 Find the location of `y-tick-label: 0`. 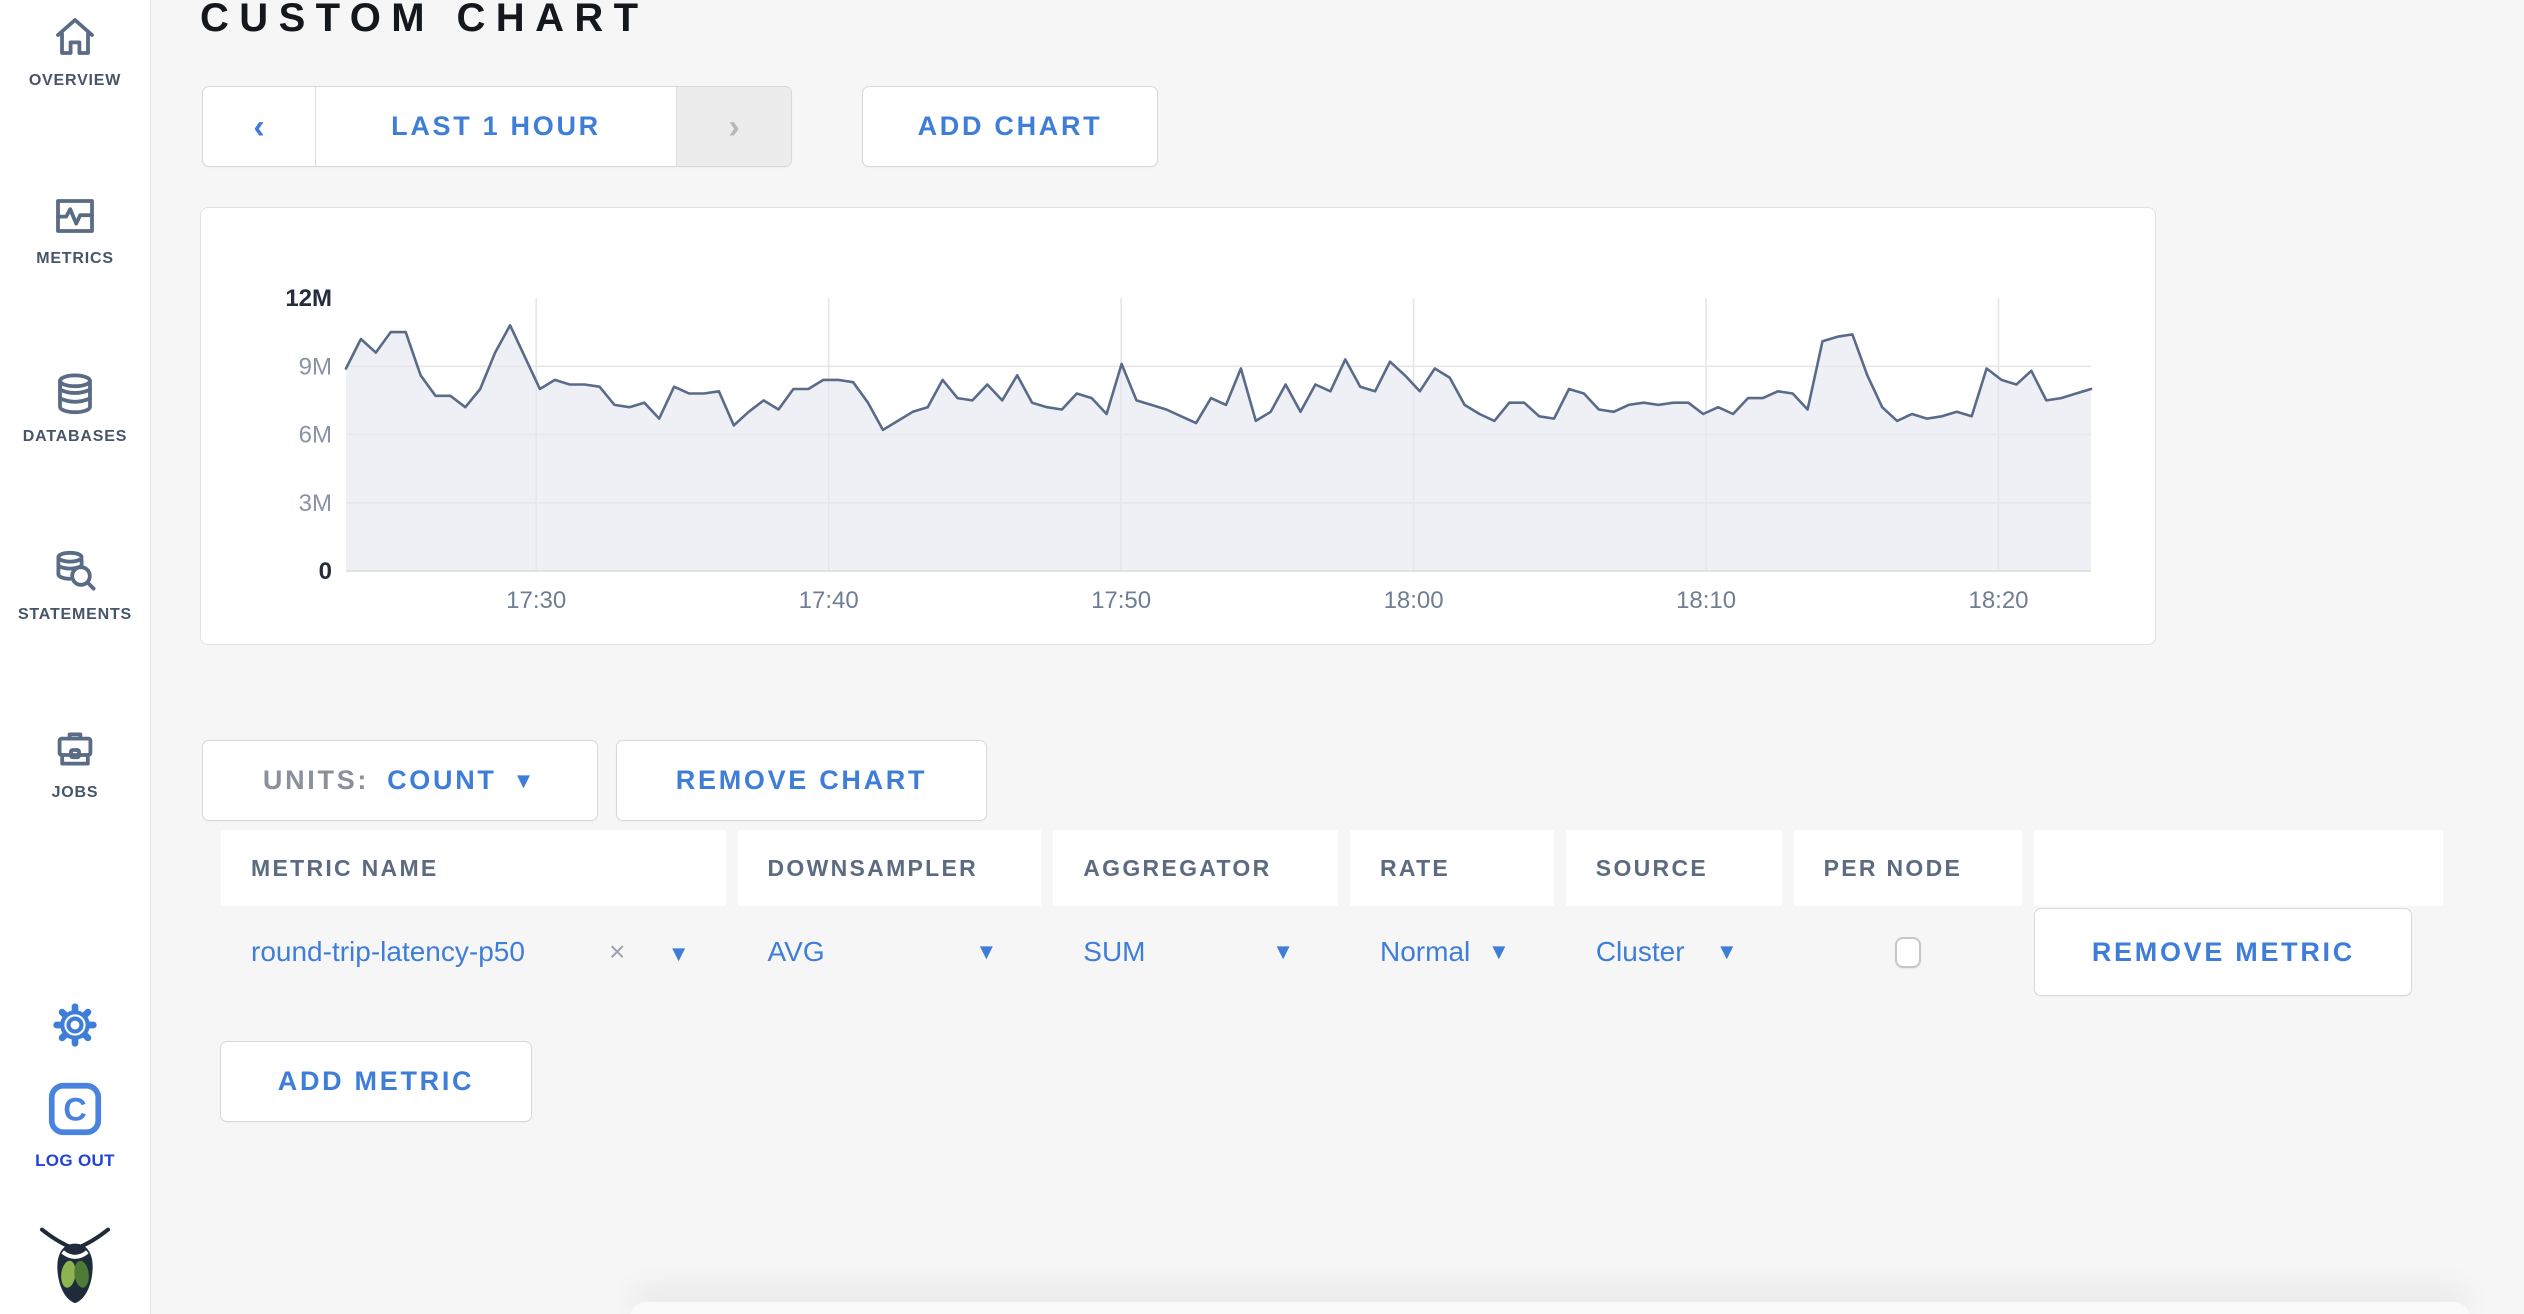

y-tick-label: 0 is located at coordinates (325, 571).